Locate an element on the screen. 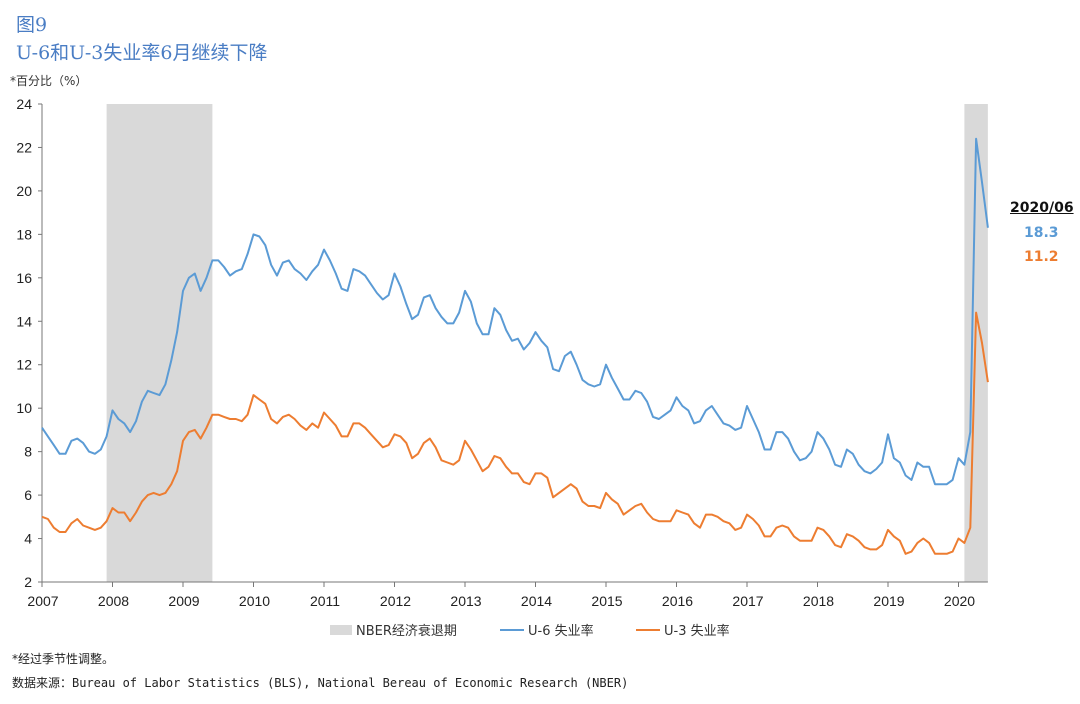  y-tick-label: 8 is located at coordinates (28, 452).